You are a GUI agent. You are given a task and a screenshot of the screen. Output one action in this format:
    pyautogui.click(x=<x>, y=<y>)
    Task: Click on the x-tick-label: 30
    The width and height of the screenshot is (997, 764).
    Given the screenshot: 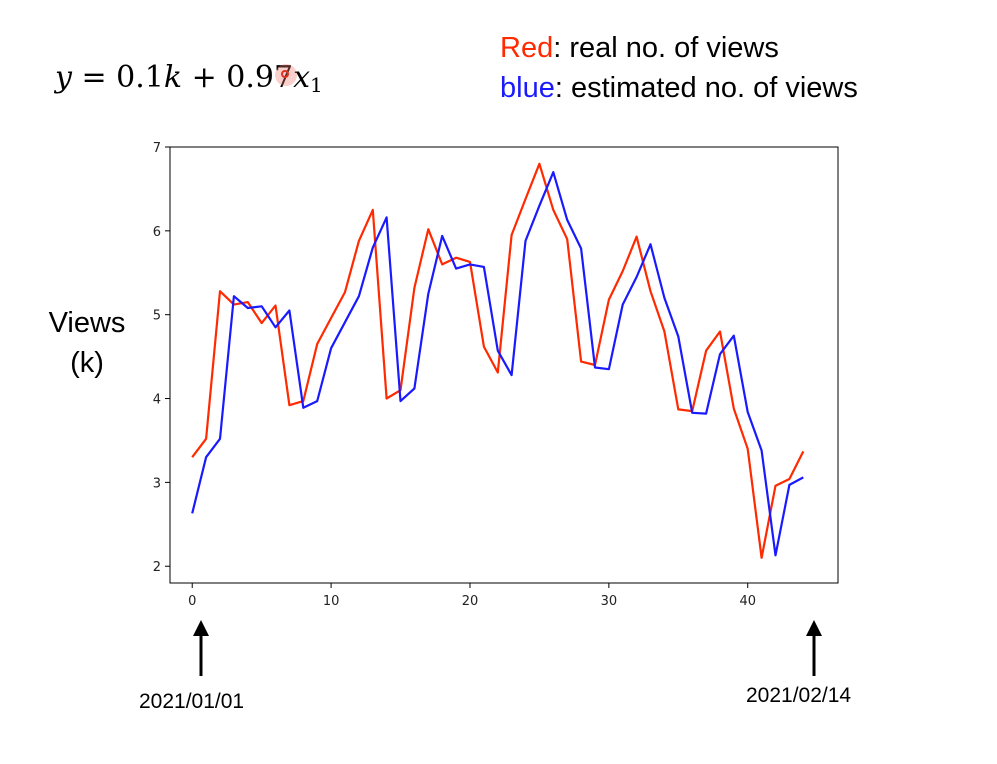 What is the action you would take?
    pyautogui.click(x=609, y=601)
    